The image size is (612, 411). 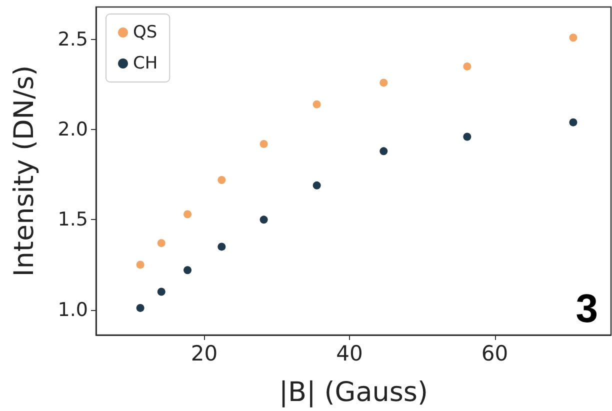 What do you see at coordinates (145, 64) in the screenshot?
I see `legend-label: CH` at bounding box center [145, 64].